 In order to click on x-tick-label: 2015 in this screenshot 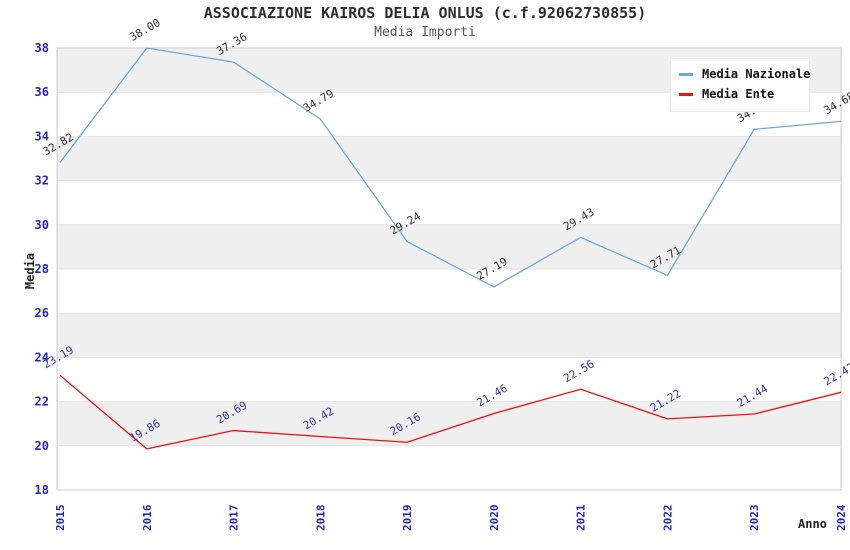, I will do `click(60, 518)`.